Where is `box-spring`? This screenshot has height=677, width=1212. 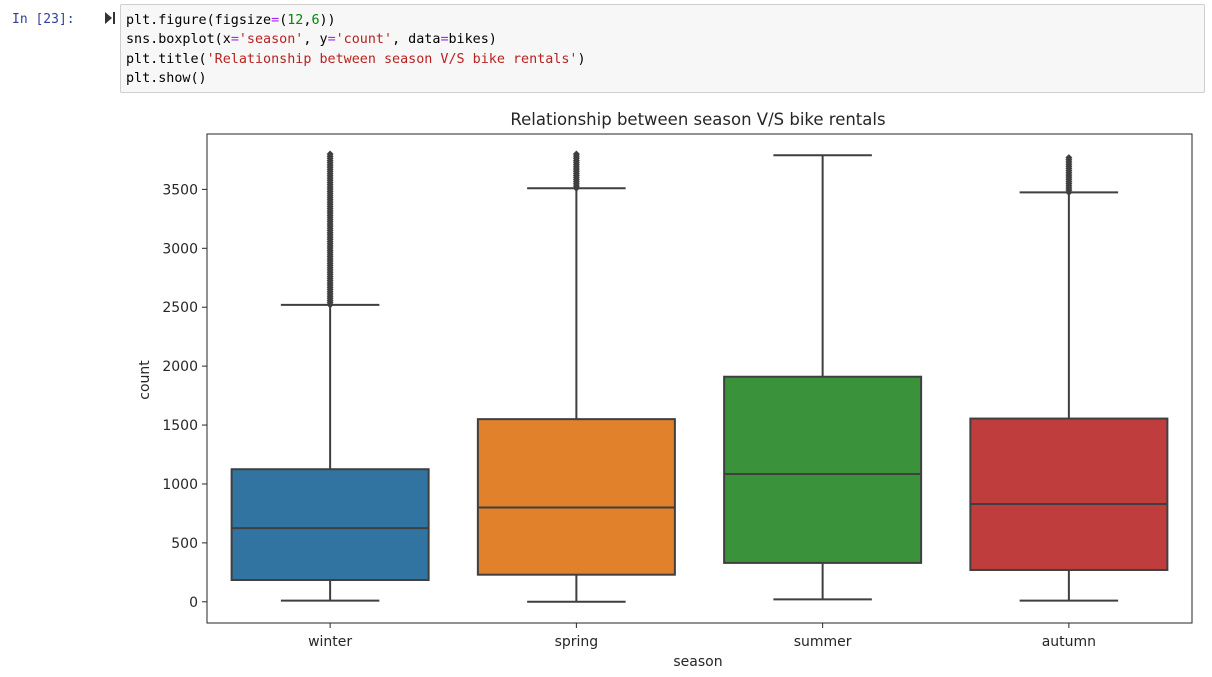
box-spring is located at coordinates (576, 376).